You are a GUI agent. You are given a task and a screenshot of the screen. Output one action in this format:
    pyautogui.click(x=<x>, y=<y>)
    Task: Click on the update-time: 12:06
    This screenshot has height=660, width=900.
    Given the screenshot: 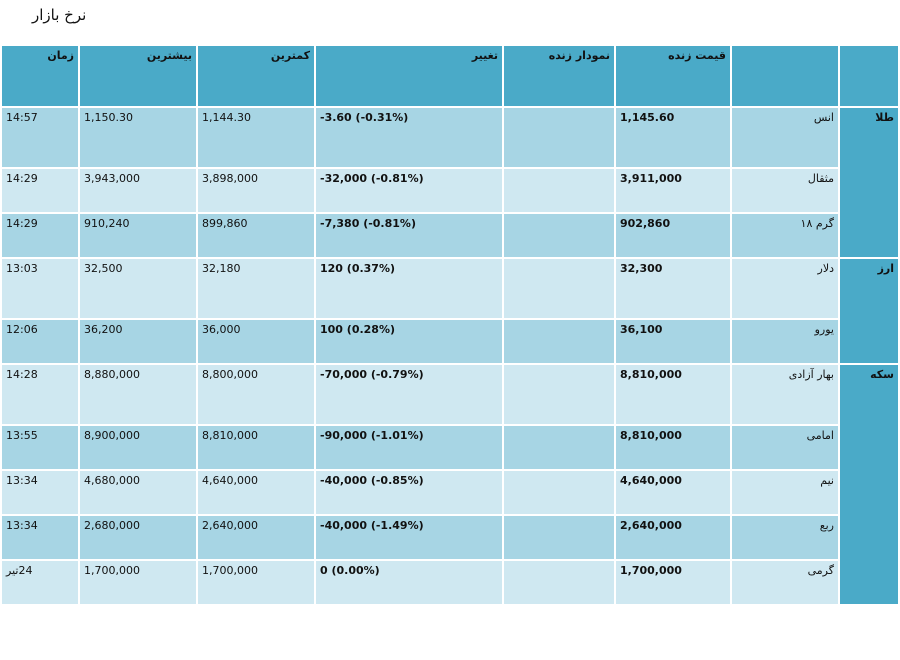 What is the action you would take?
    pyautogui.click(x=40, y=341)
    